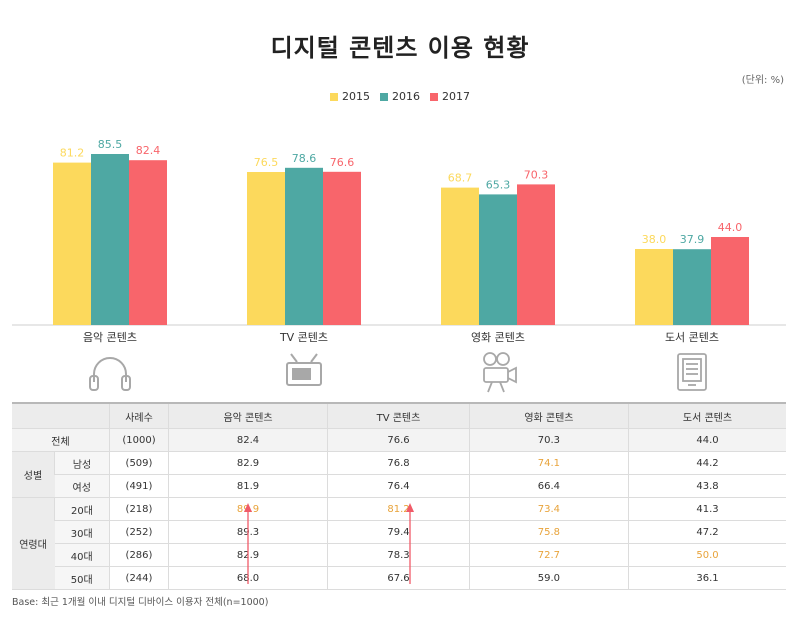  Describe the element at coordinates (548, 578) in the screenshot. I see `table-cell: 59.0` at that location.